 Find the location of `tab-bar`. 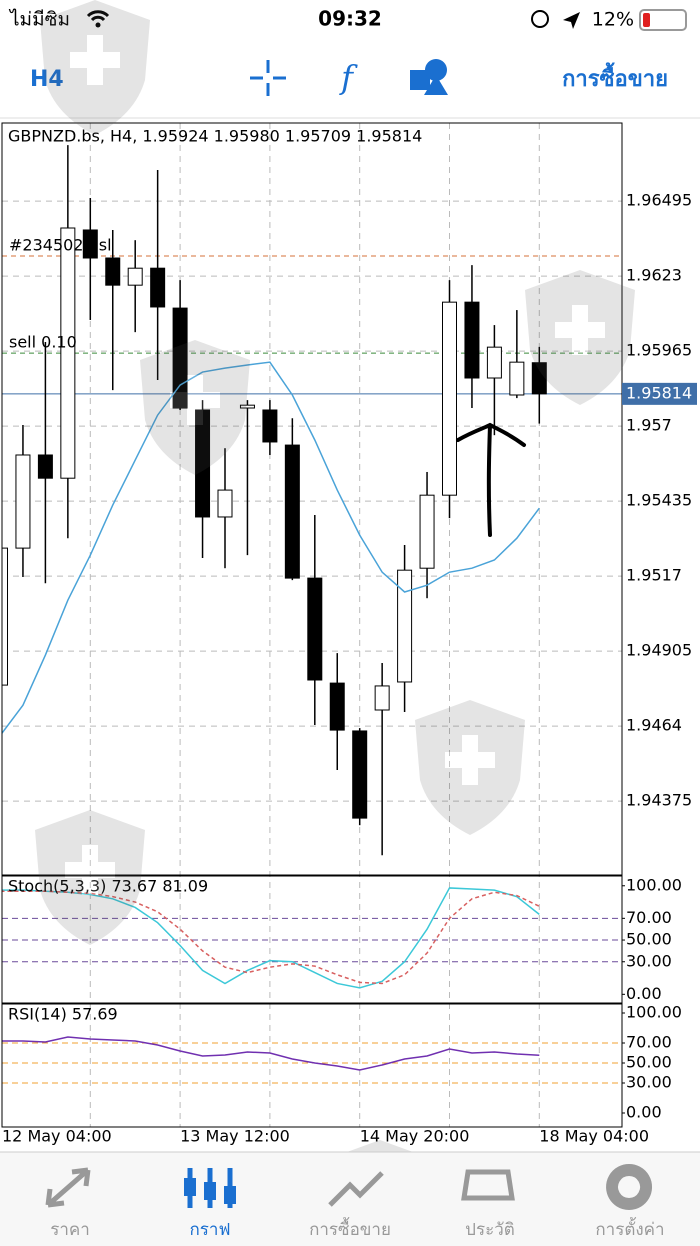

tab-bar is located at coordinates (350, 1199).